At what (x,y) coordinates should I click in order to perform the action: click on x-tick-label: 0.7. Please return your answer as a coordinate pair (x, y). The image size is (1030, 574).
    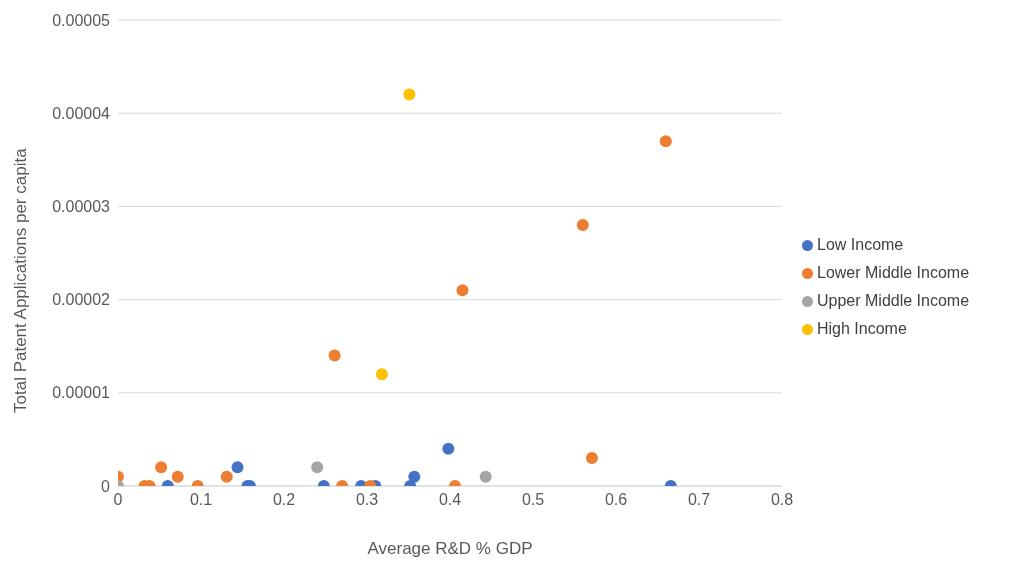
    Looking at the image, I should click on (699, 500).